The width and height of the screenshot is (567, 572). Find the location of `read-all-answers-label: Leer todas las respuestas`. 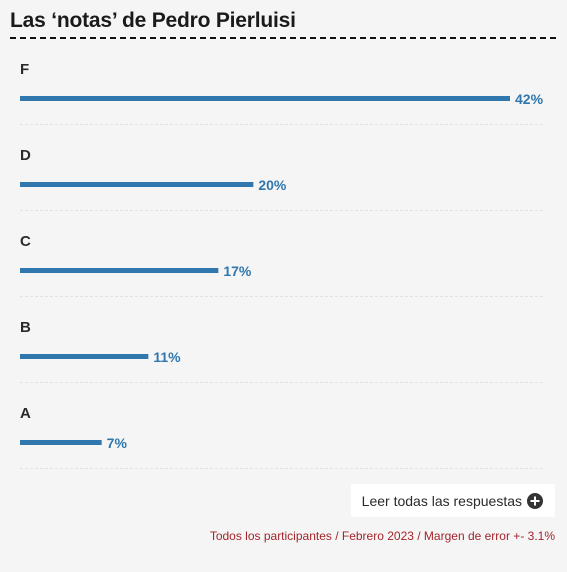

read-all-answers-label: Leer todas las respuestas is located at coordinates (441, 500).